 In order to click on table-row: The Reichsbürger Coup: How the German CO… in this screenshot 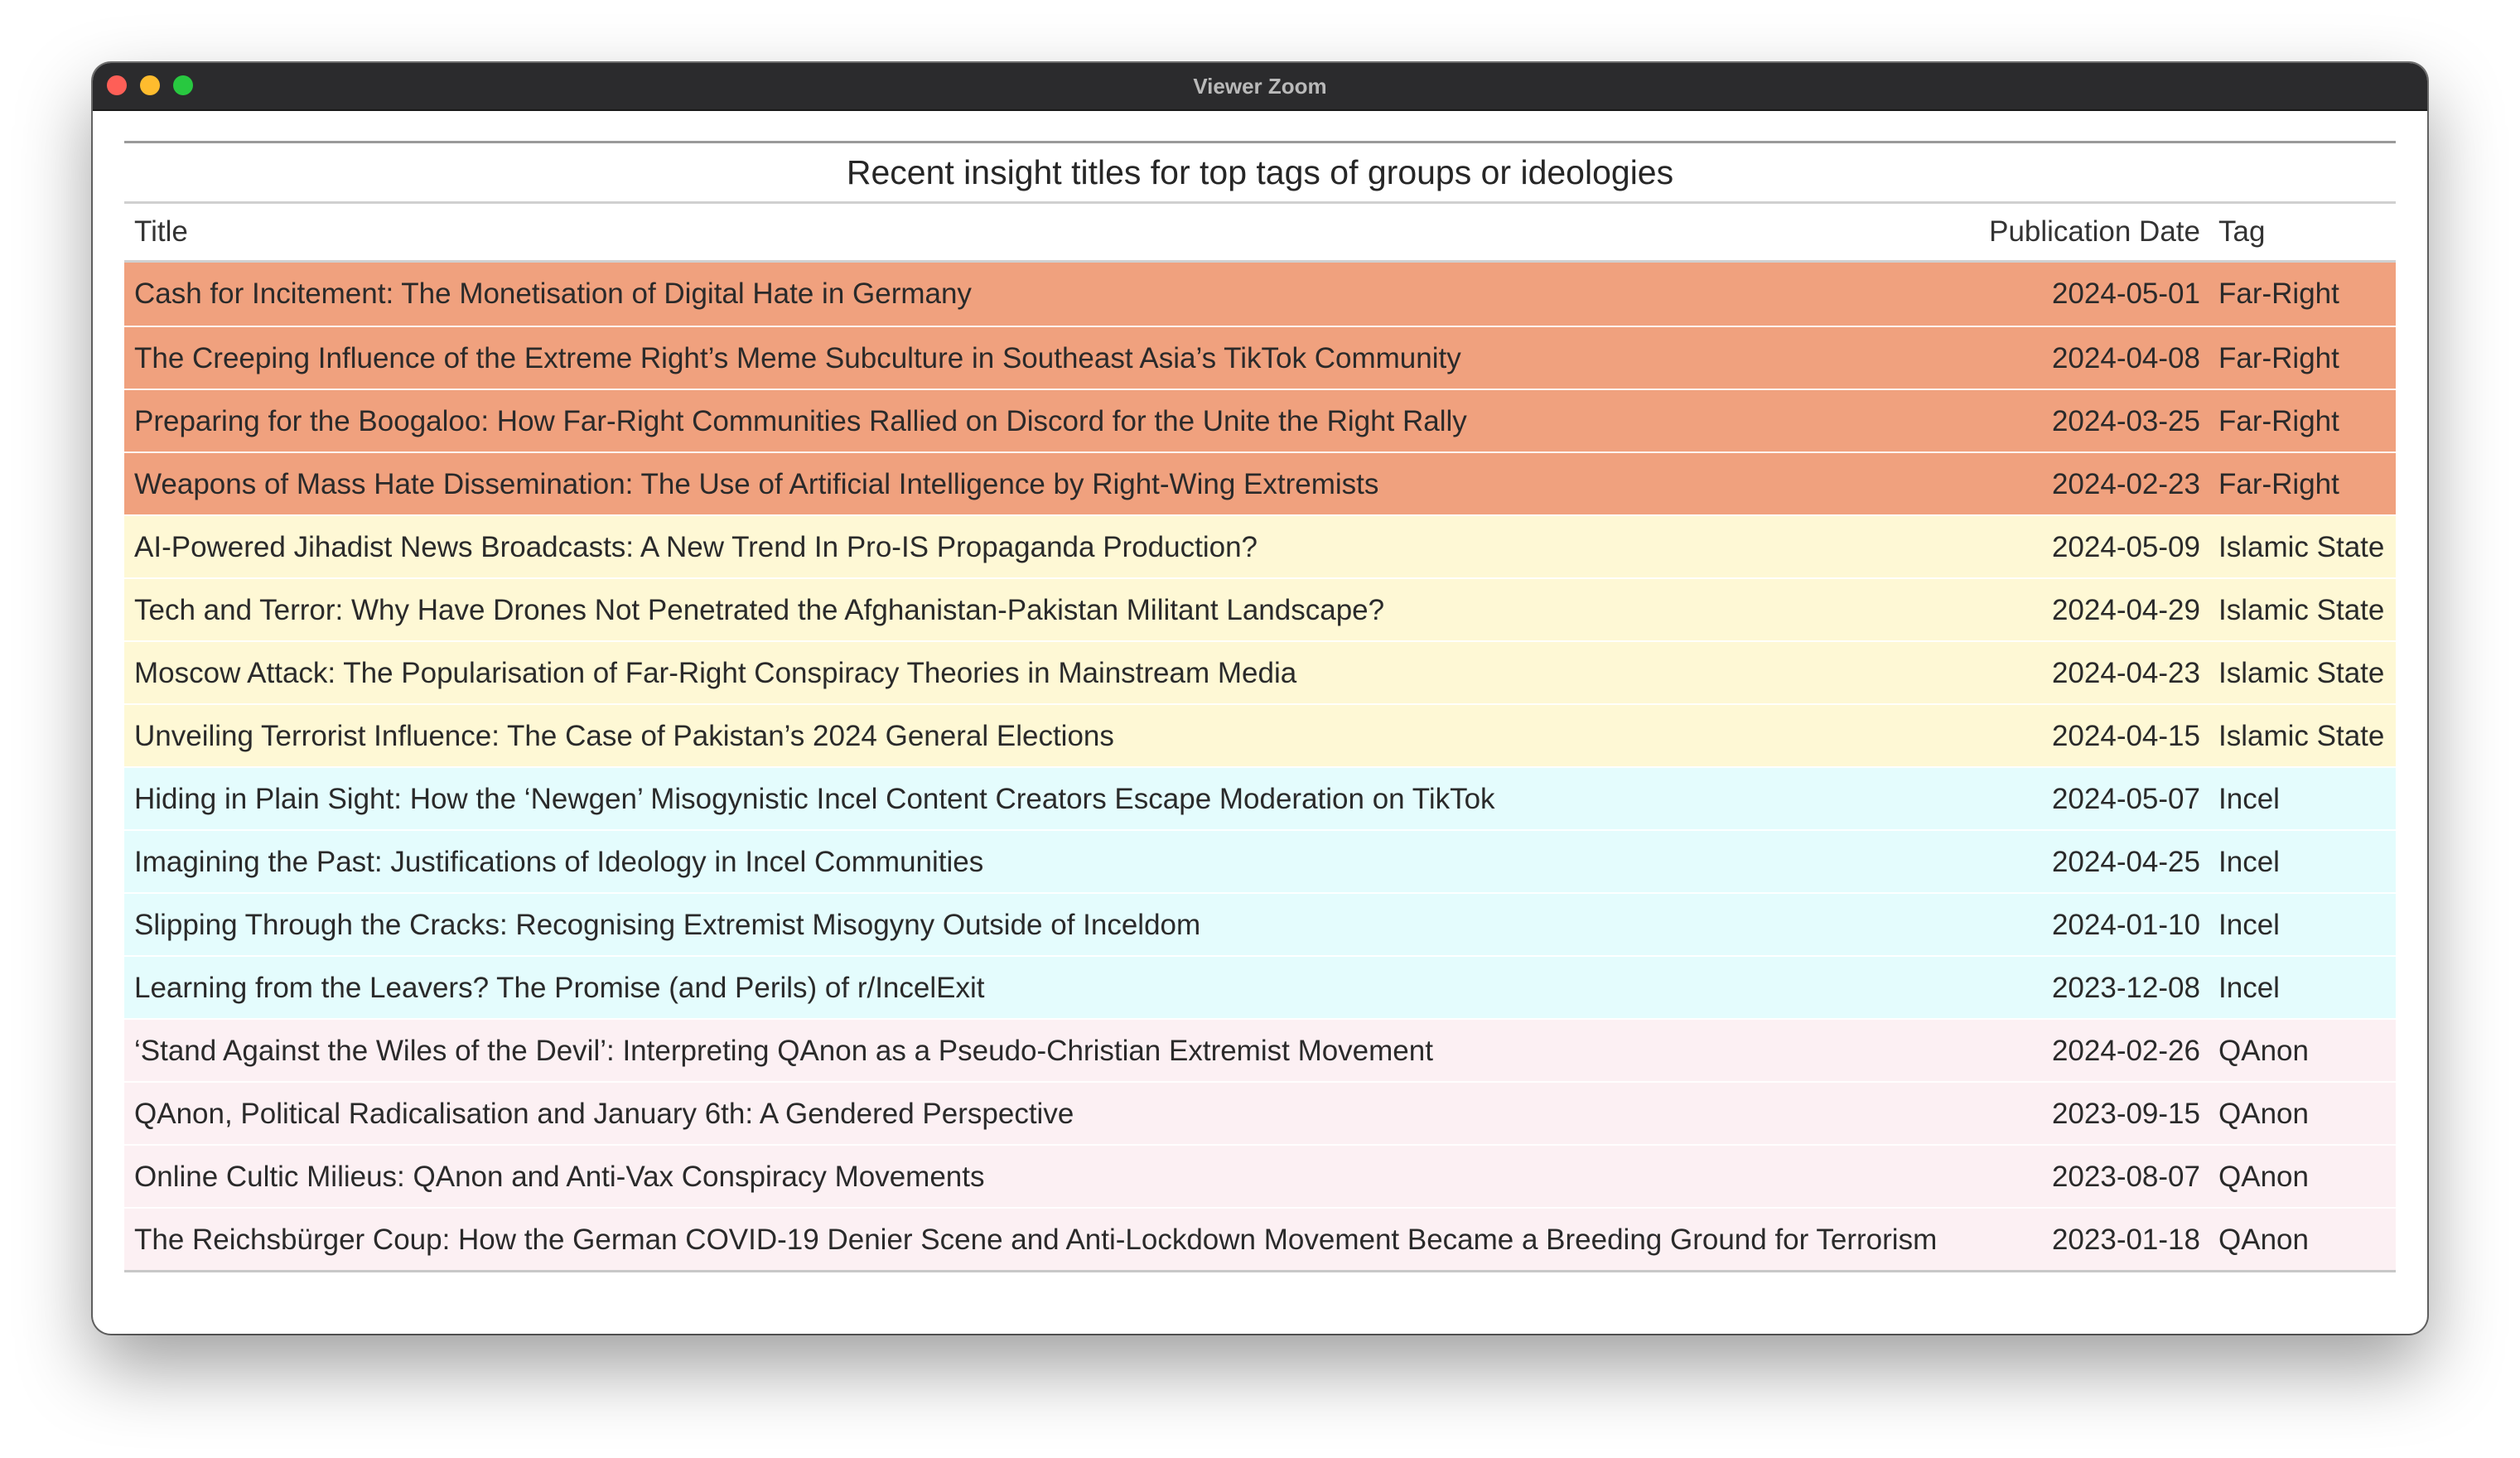, I will do `click(1260, 1238)`.